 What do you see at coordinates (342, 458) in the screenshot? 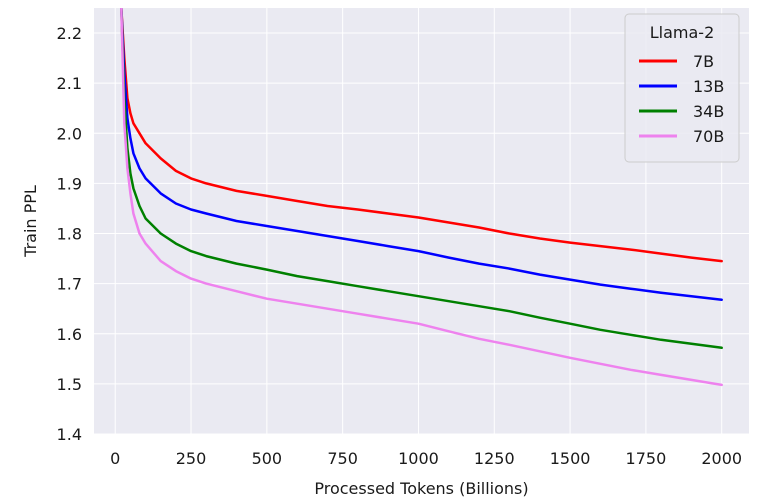
I see `x-tick-label: 750` at bounding box center [342, 458].